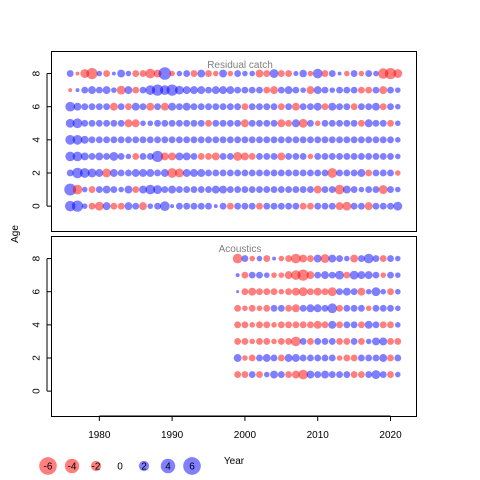 The height and width of the screenshot is (480, 480). I want to click on y-tick-label: 8, so click(37, 258).